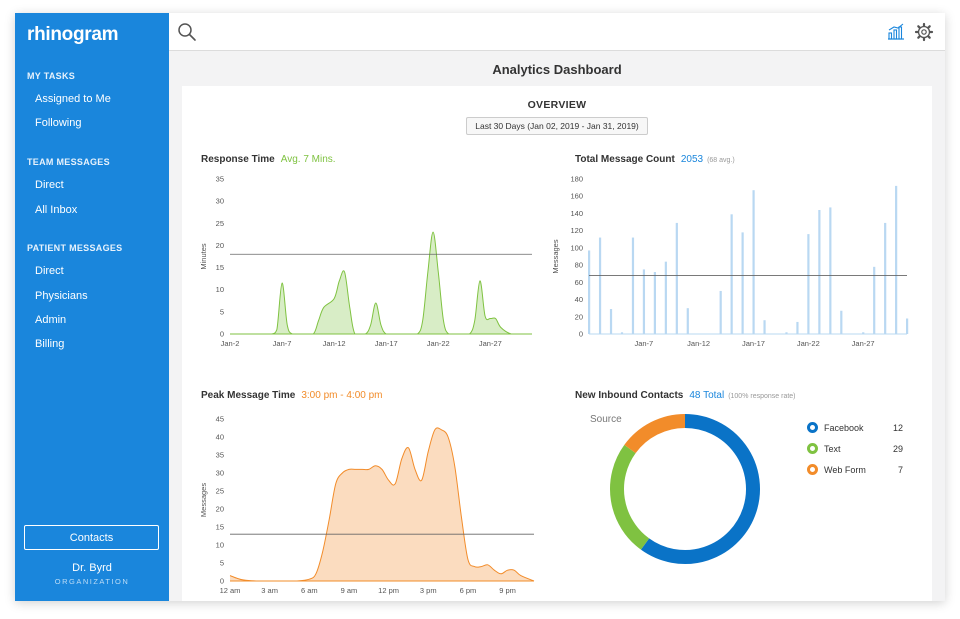 The height and width of the screenshot is (619, 960). What do you see at coordinates (203, 256) in the screenshot?
I see `response-time-ylabel: Minutes` at bounding box center [203, 256].